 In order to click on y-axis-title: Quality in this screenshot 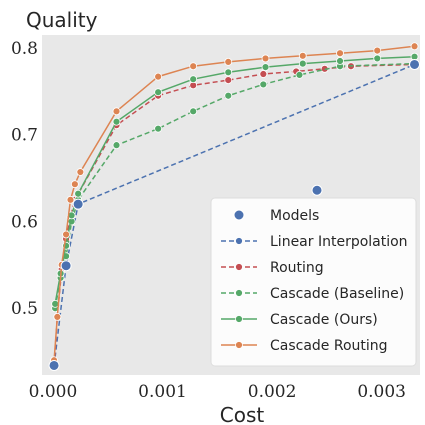, I will do `click(62, 20)`.